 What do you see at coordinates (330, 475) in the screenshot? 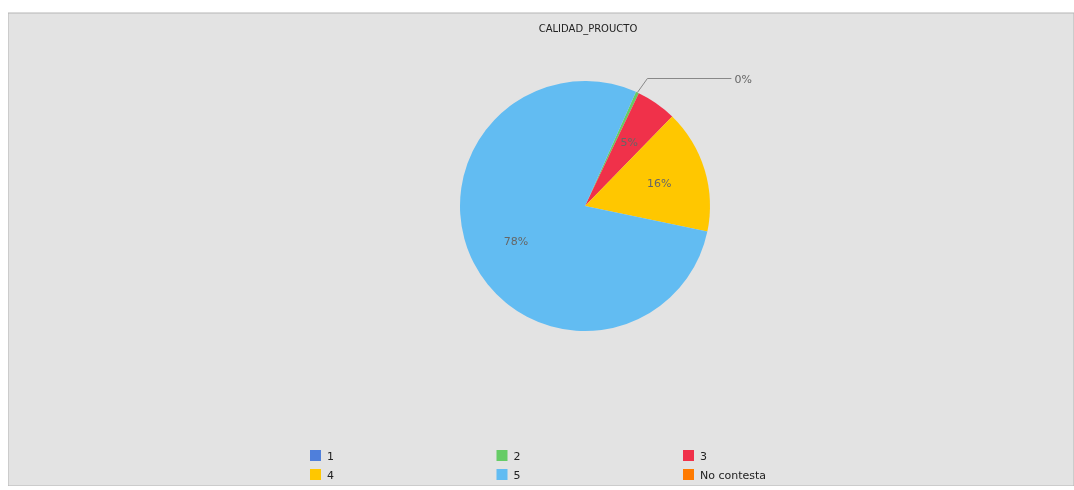
I see `legend-label: 4` at bounding box center [330, 475].